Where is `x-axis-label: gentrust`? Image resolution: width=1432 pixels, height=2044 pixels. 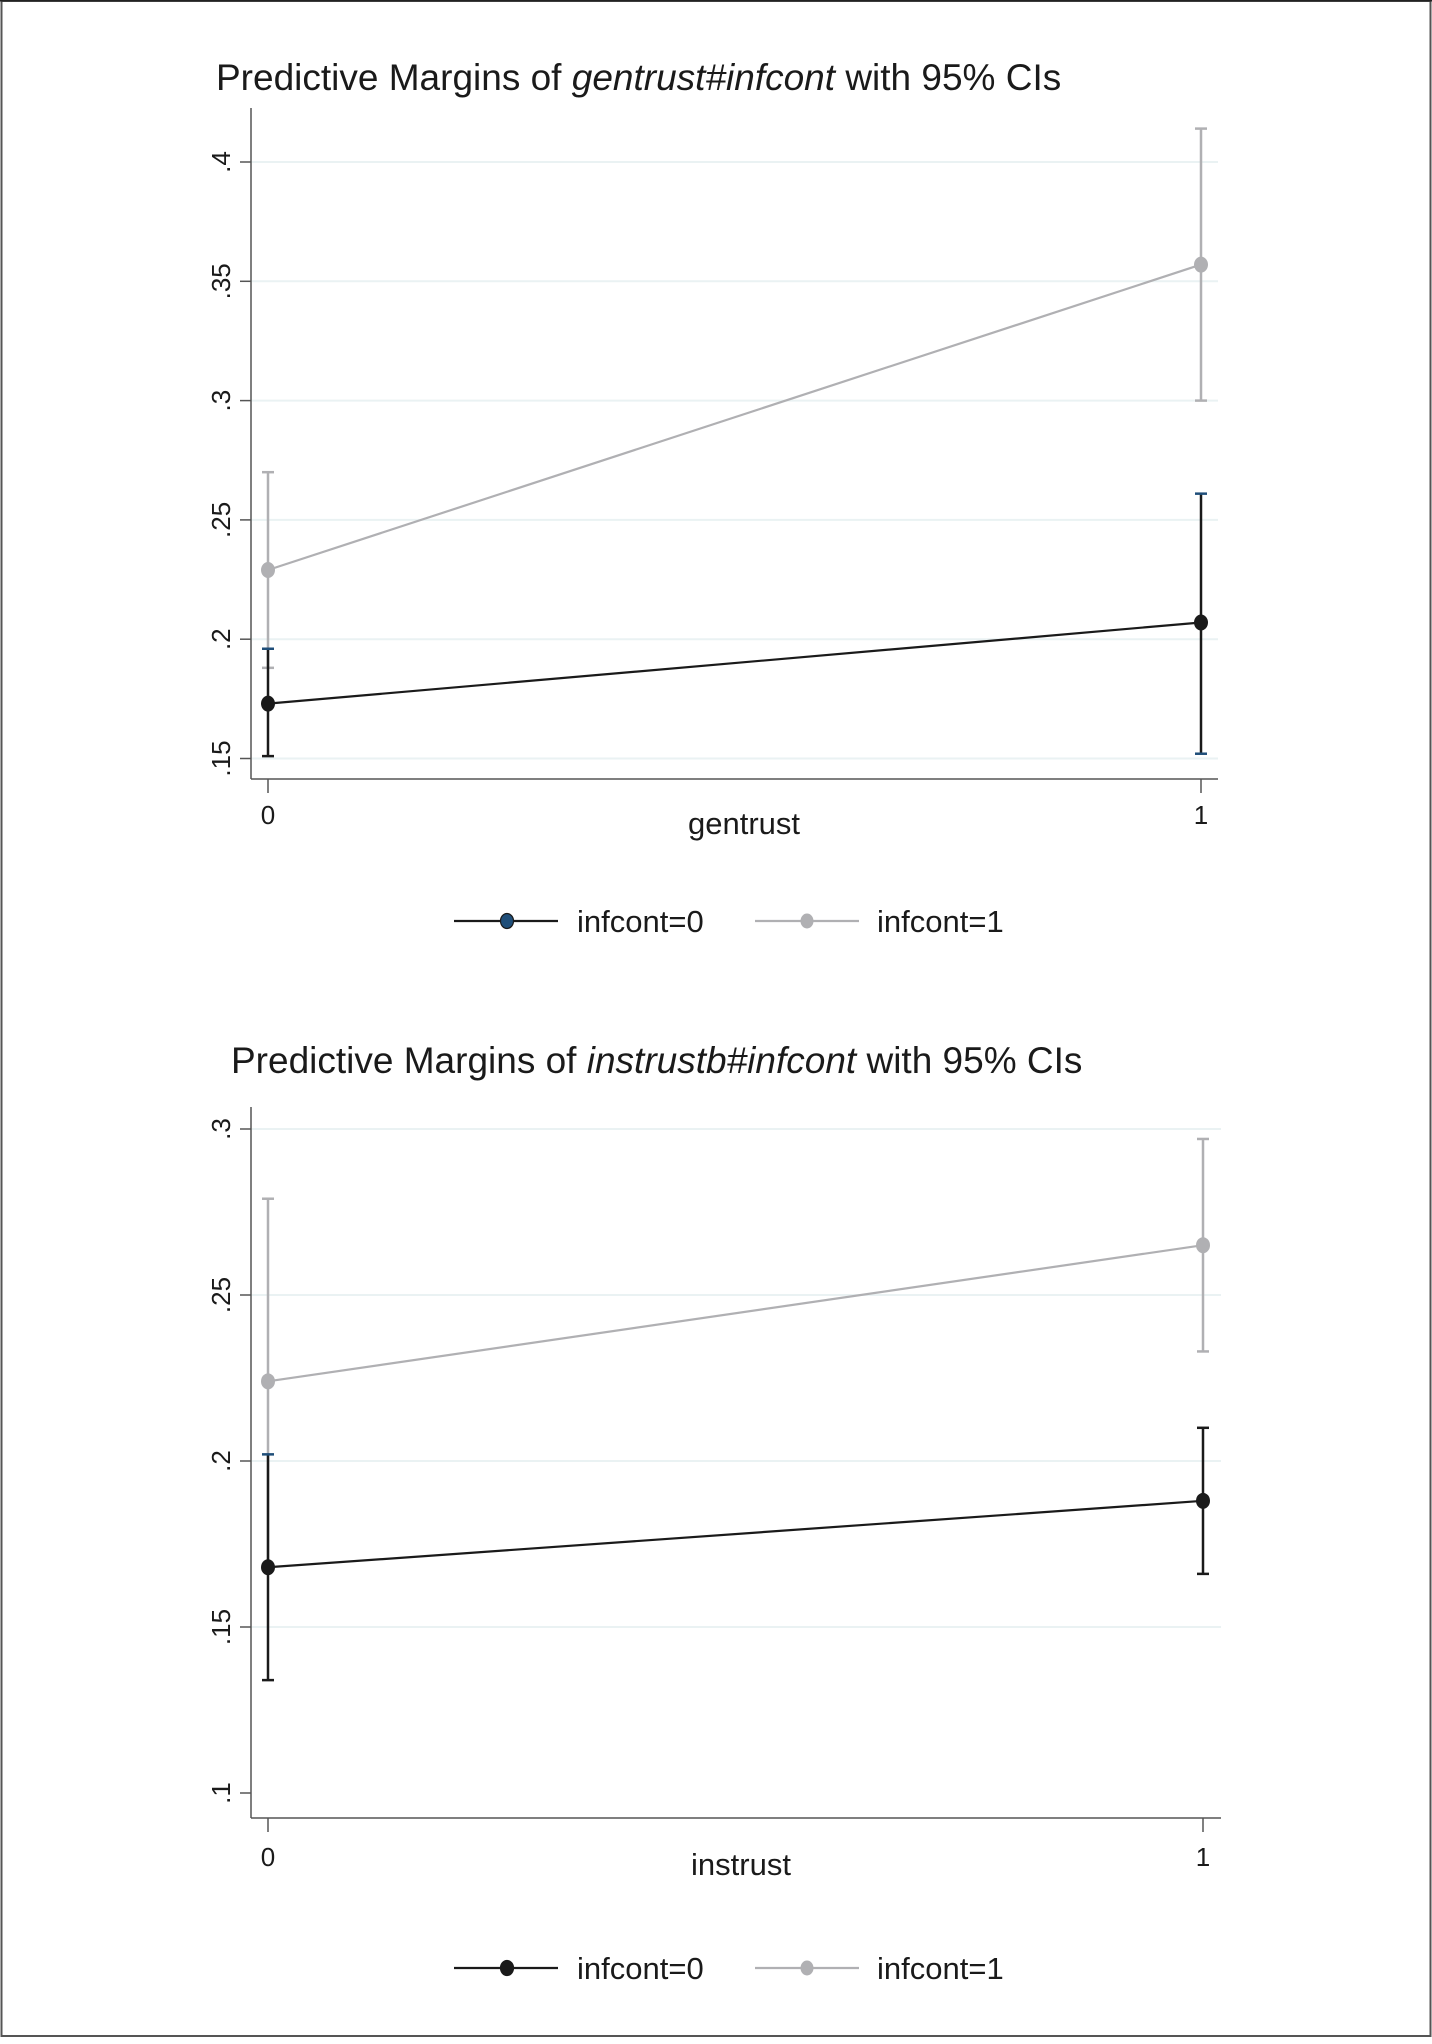
x-axis-label: gentrust is located at coordinates (744, 823).